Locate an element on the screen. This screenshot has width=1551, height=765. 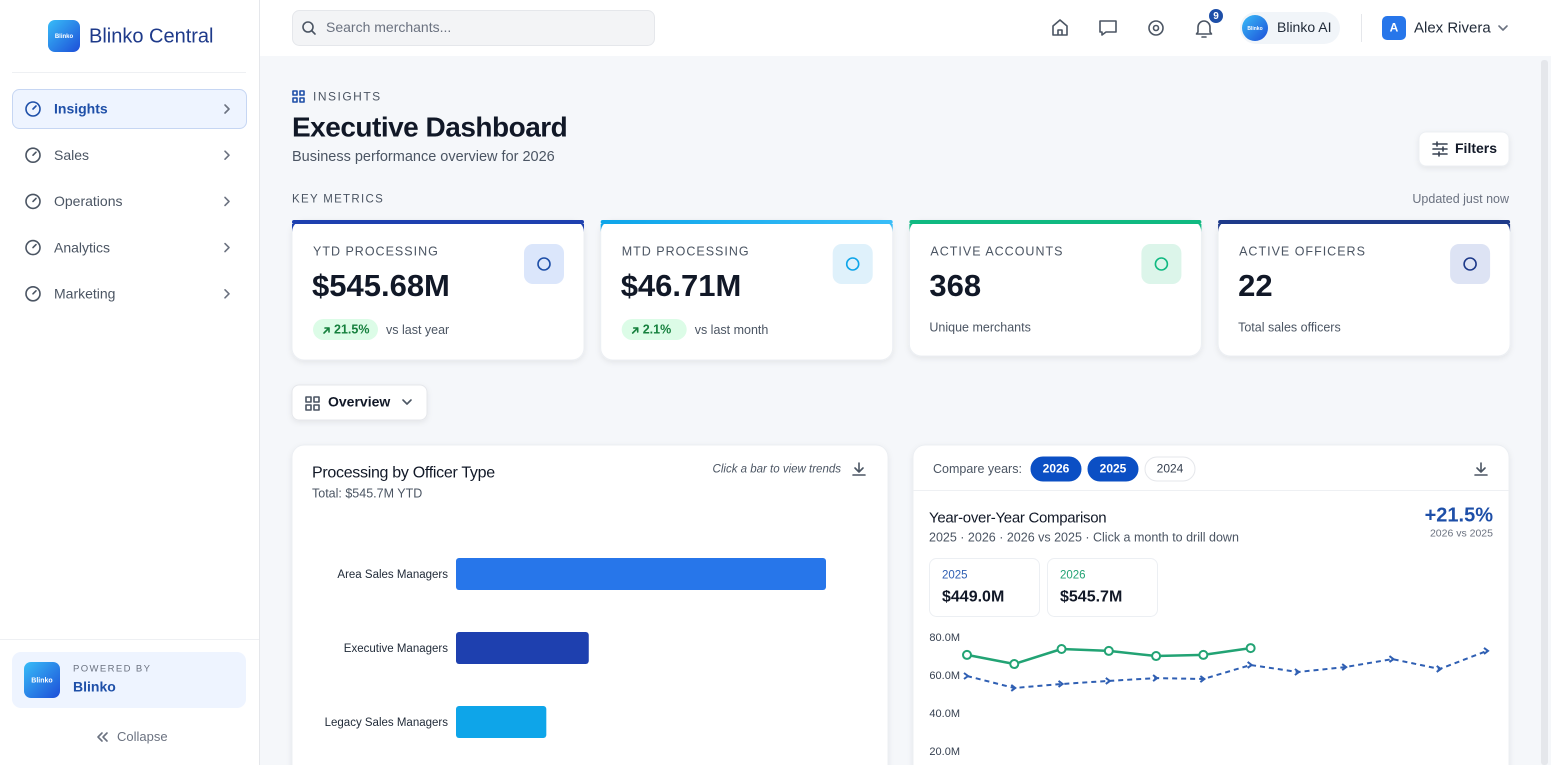
y-tick-label: 20.0M is located at coordinates (944, 752).